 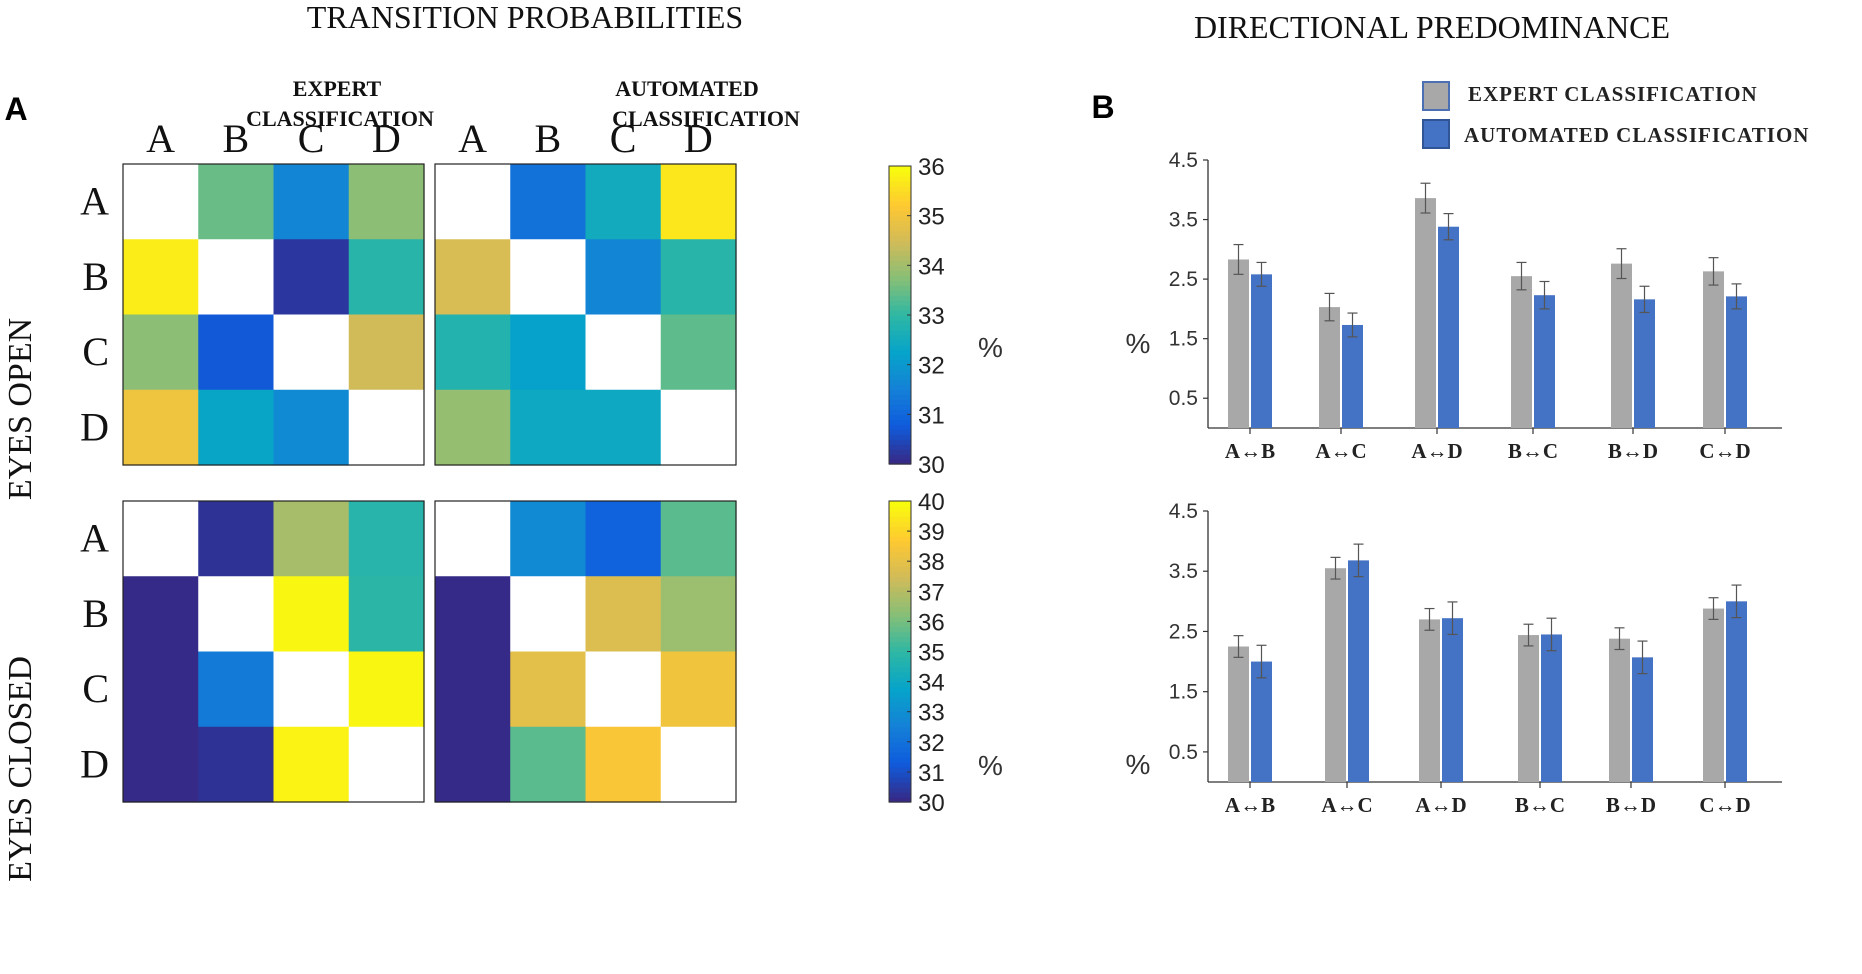 What do you see at coordinates (386, 352) in the screenshot?
I see `heatmap-cell-C-D` at bounding box center [386, 352].